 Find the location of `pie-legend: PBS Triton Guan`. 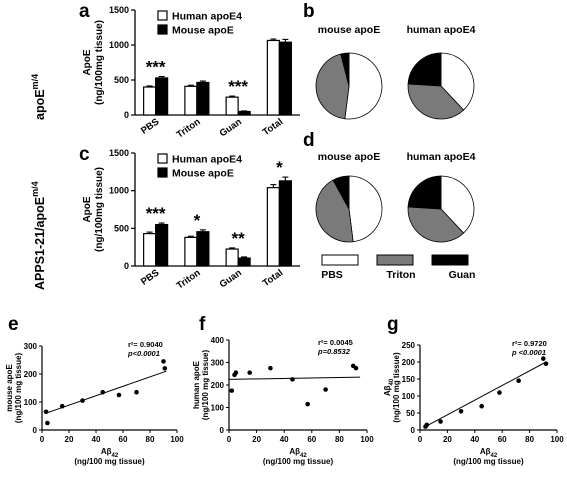

pie-legend: PBS Triton Guan is located at coordinates (398, 267).